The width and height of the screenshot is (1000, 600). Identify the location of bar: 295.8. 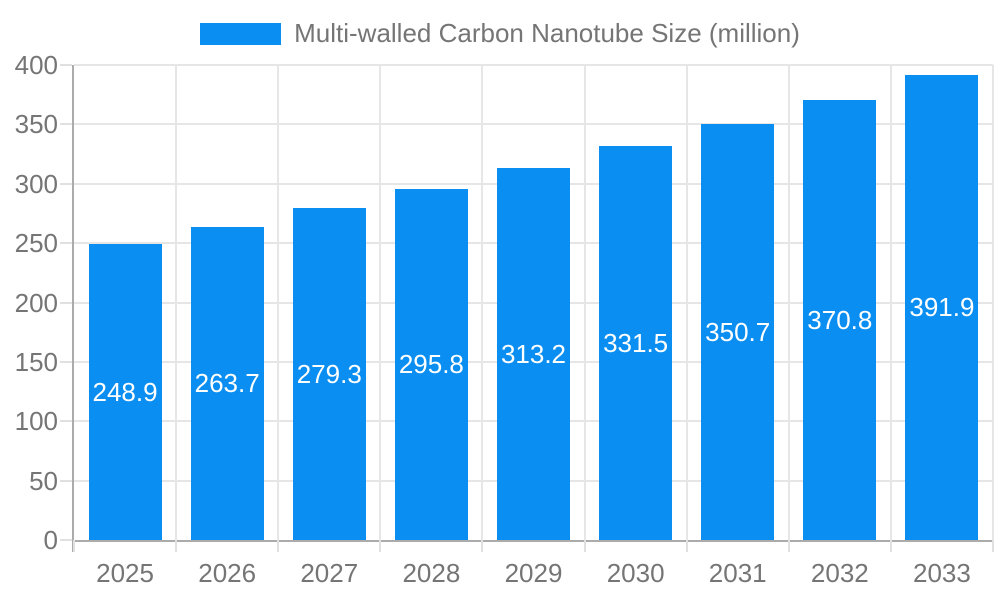
(431, 364).